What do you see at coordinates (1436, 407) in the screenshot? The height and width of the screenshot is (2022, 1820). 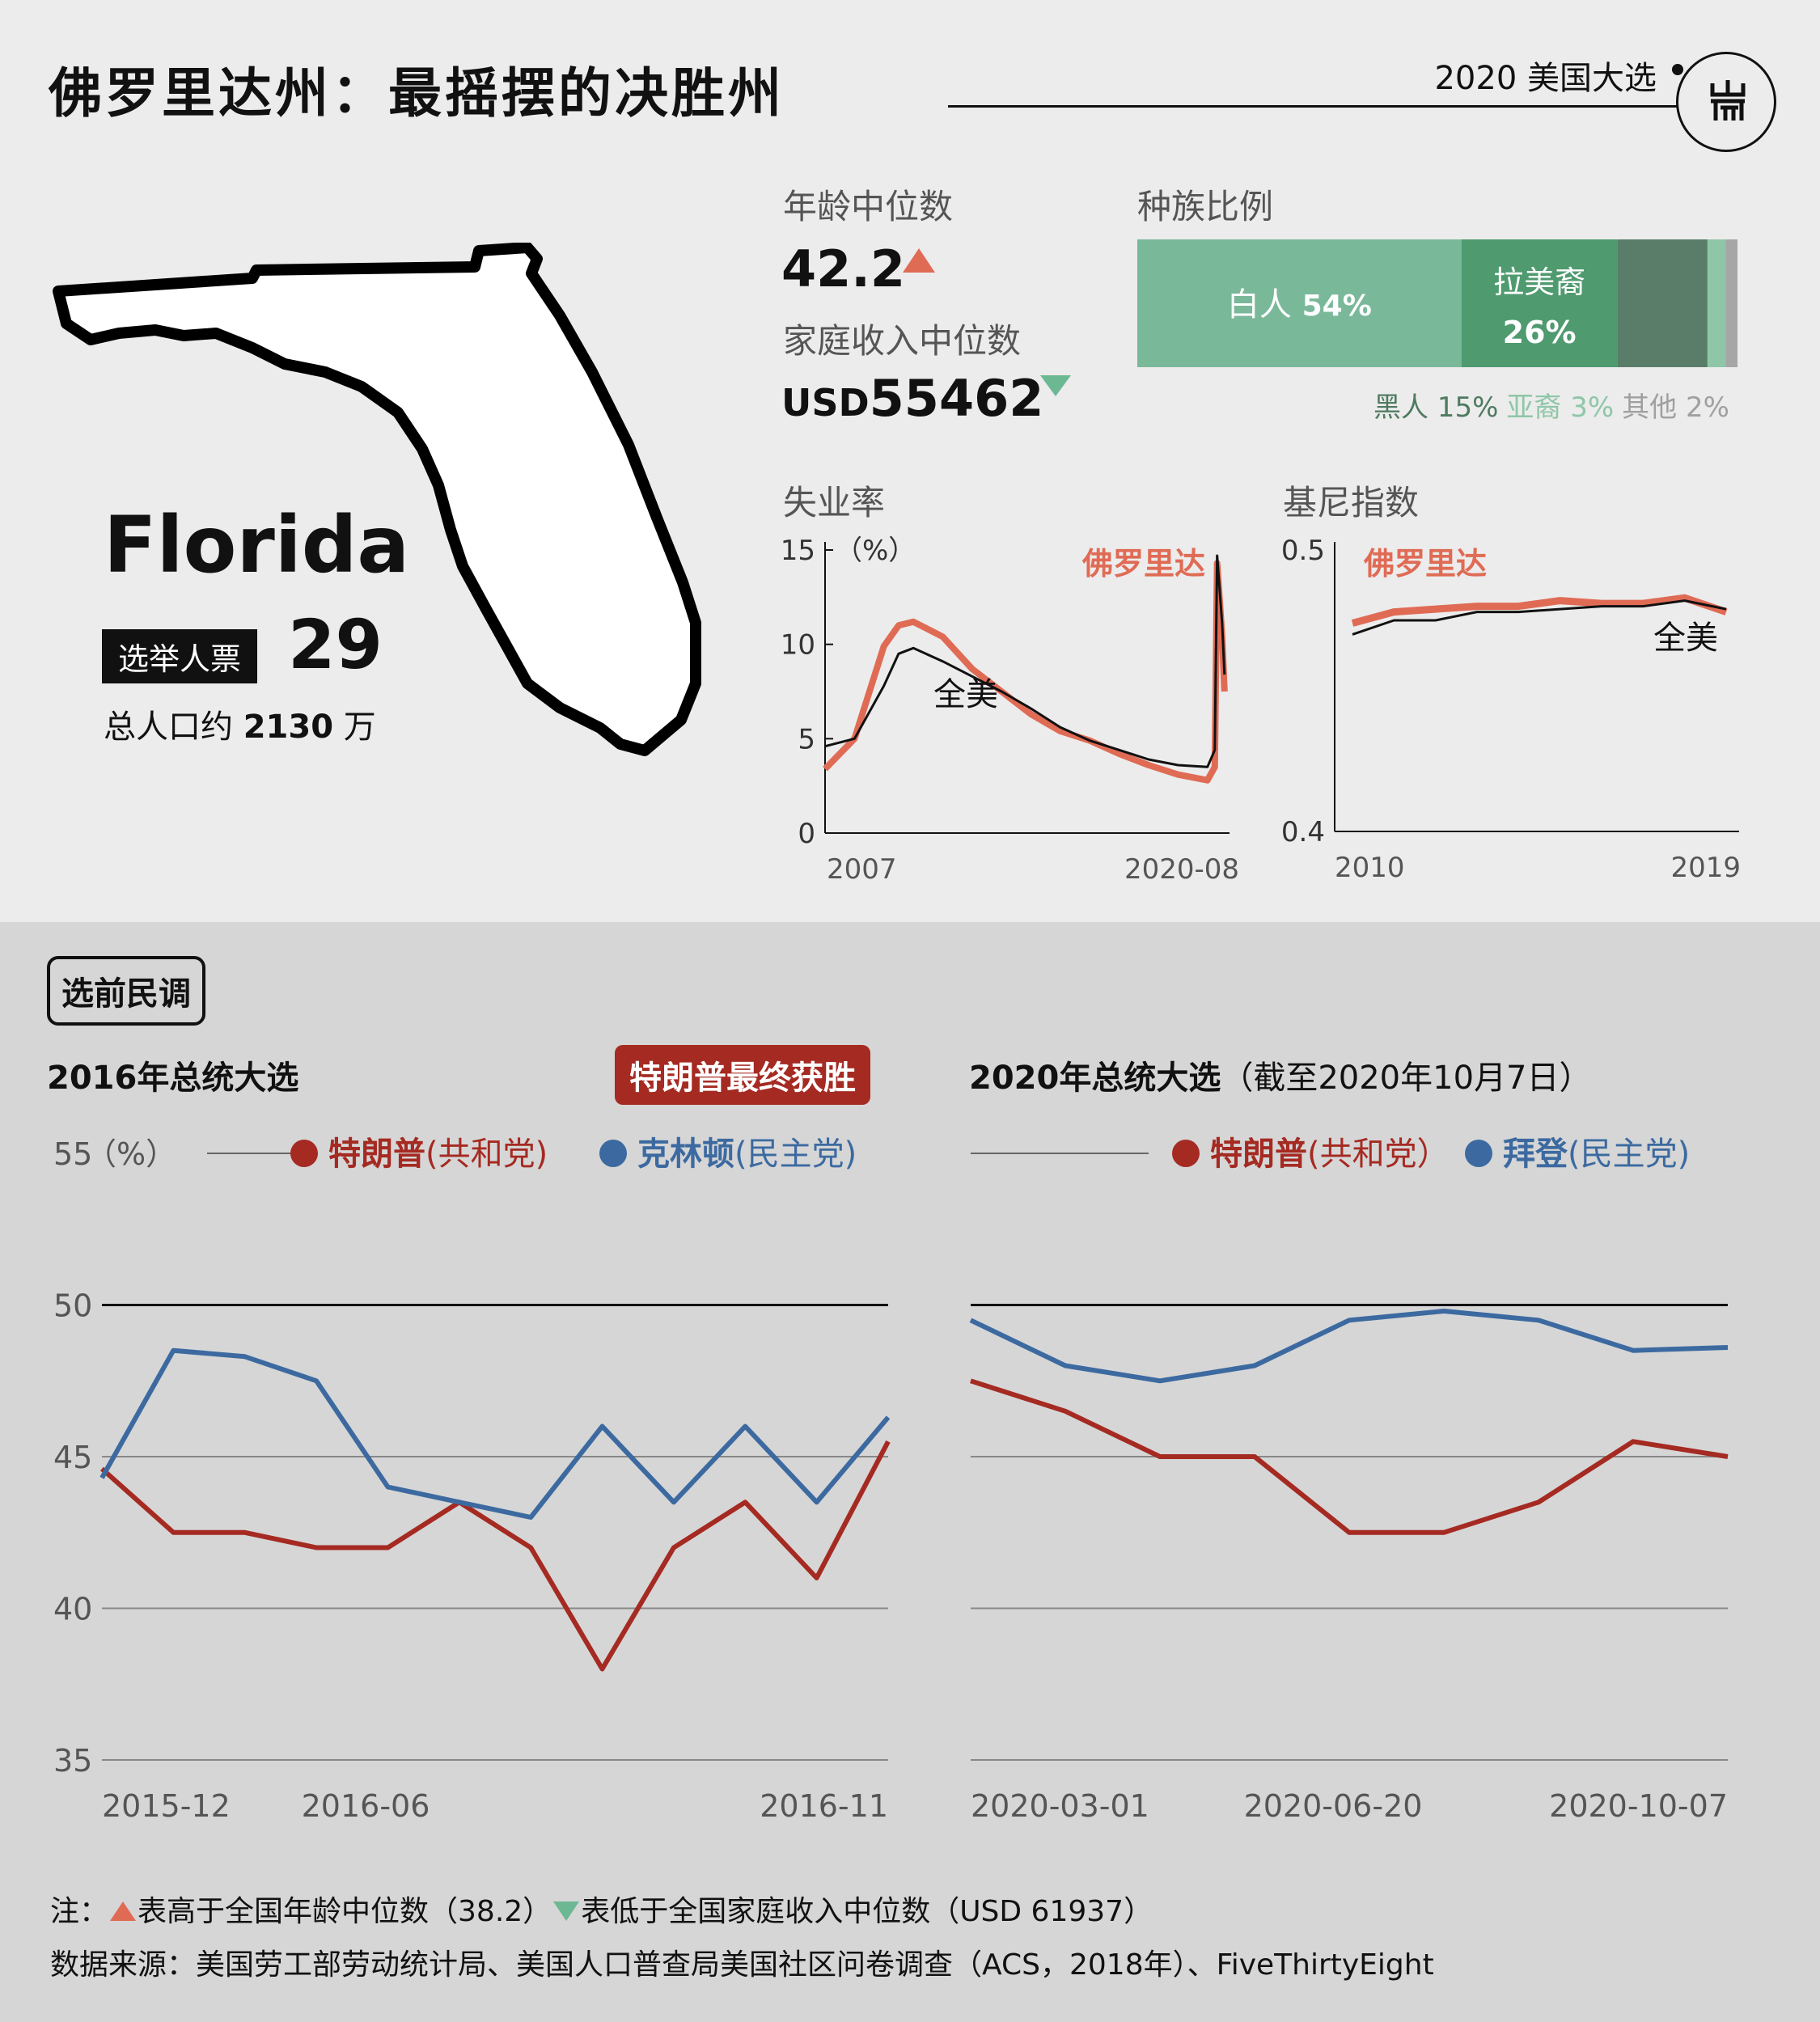 I see `race-legend-item: 黑人 15%` at bounding box center [1436, 407].